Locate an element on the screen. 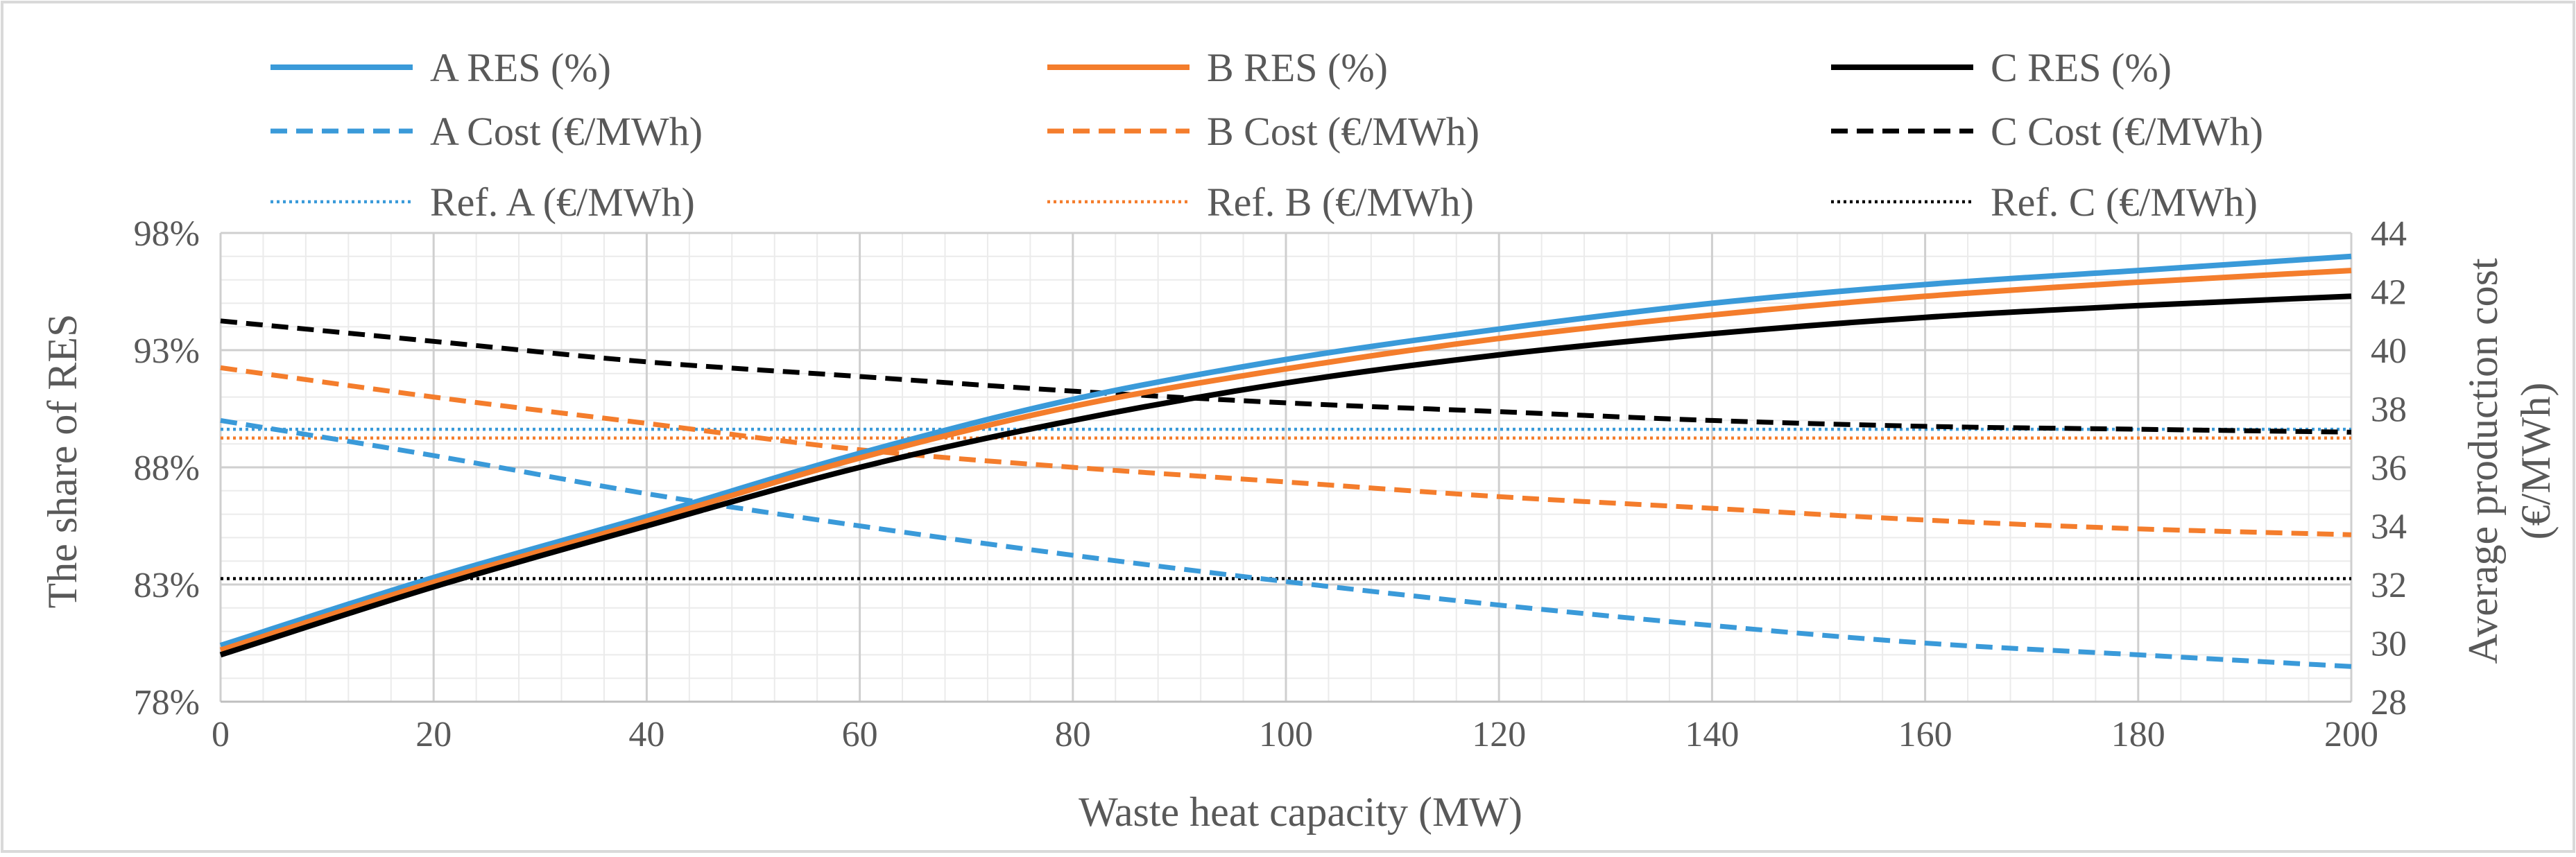 The height and width of the screenshot is (857, 2576). x-tick-label: 100 is located at coordinates (1286, 734).